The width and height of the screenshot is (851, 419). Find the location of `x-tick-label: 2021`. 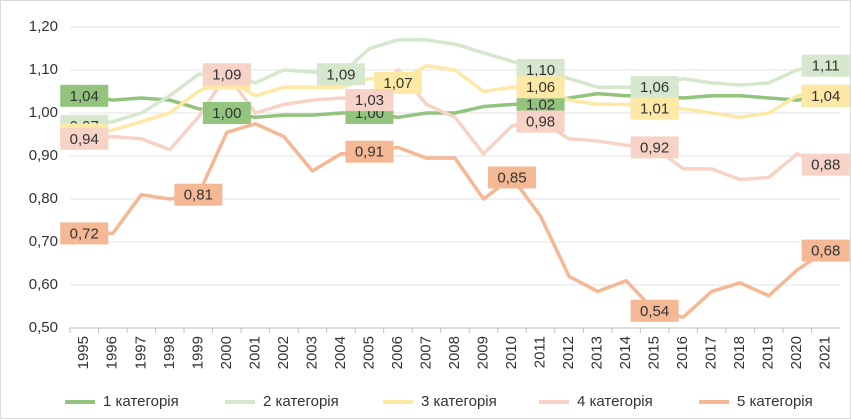

x-tick-label: 2021 is located at coordinates (825, 352).